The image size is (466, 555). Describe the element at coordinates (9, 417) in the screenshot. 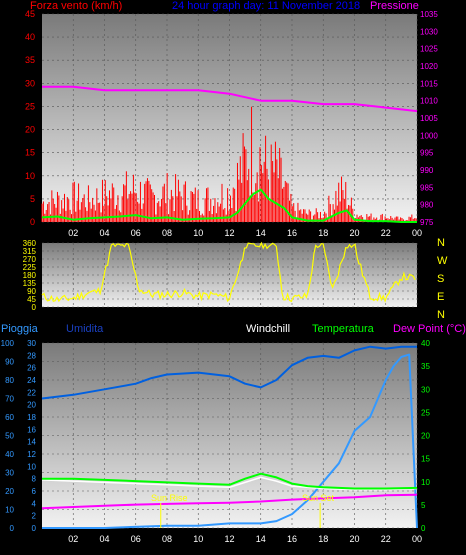

I see `humidity-axis-tick: 60` at that location.